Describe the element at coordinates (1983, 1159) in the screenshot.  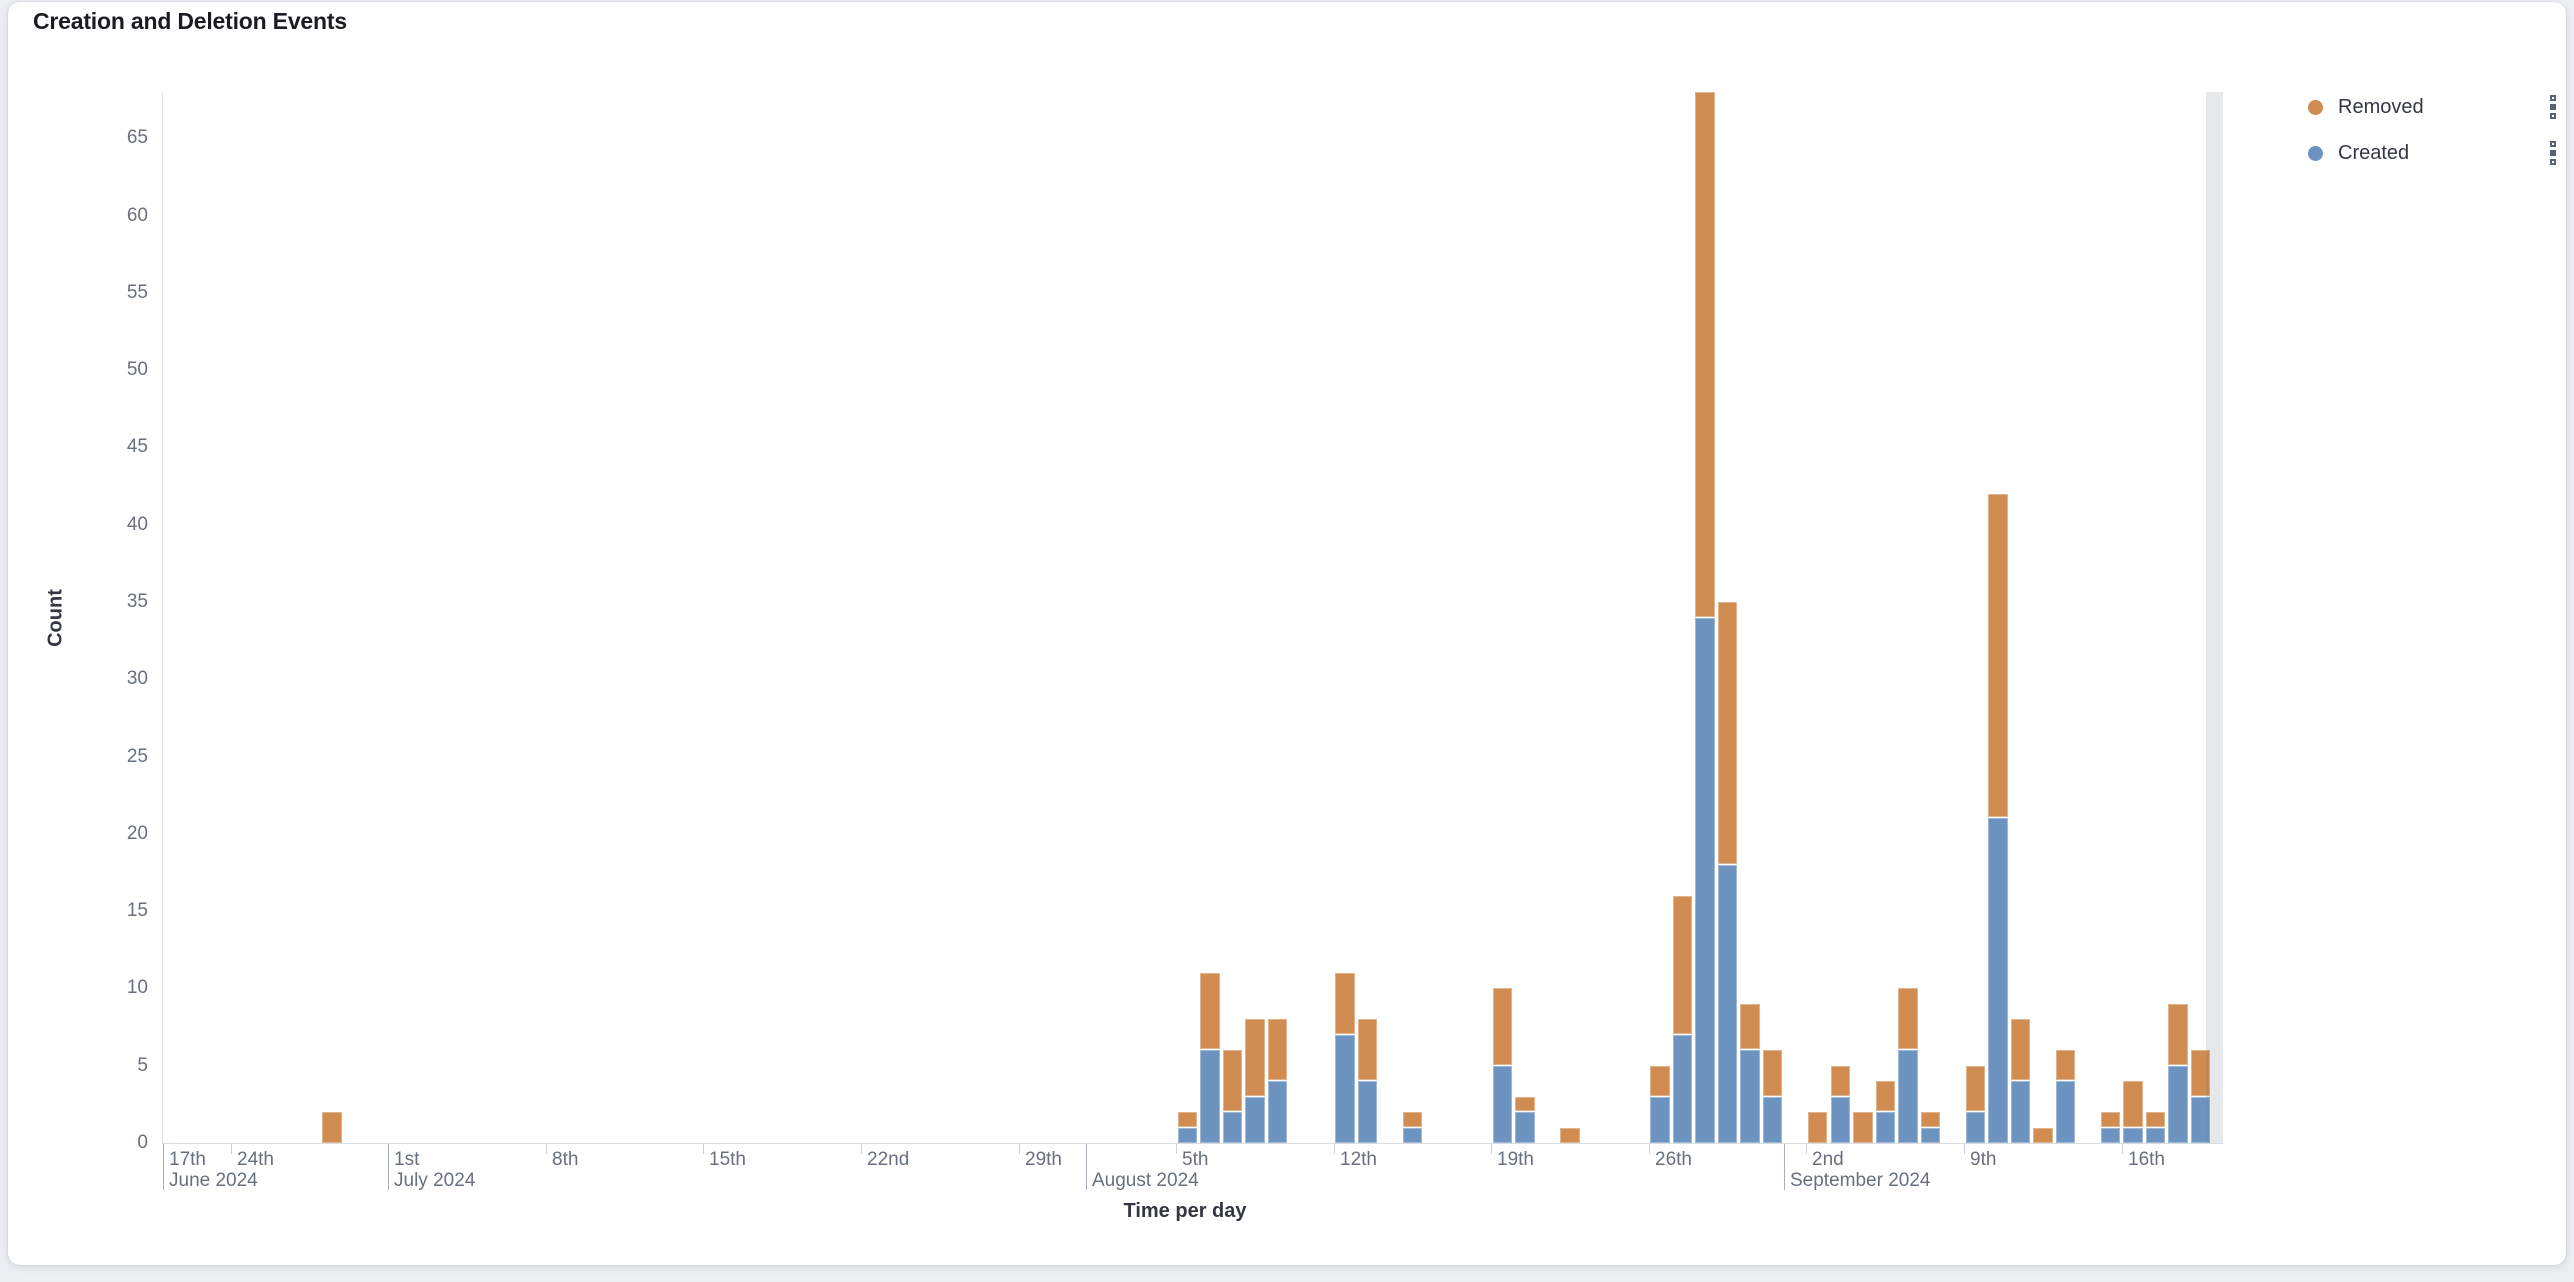
I see `x-tick-label: 9th` at that location.